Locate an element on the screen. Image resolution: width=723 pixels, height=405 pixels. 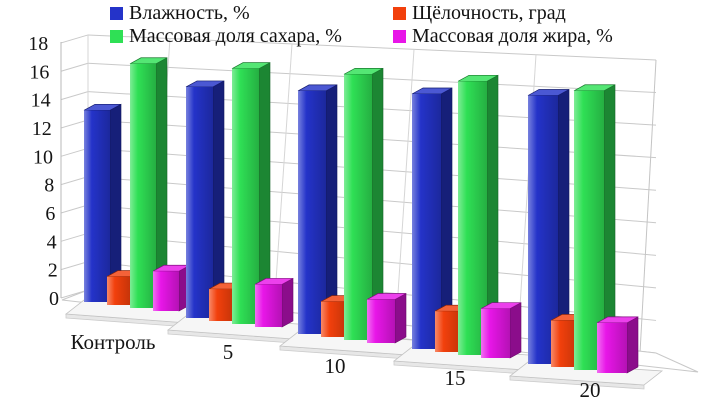
legend-swatch-moisture-icon is located at coordinates (116, 13).